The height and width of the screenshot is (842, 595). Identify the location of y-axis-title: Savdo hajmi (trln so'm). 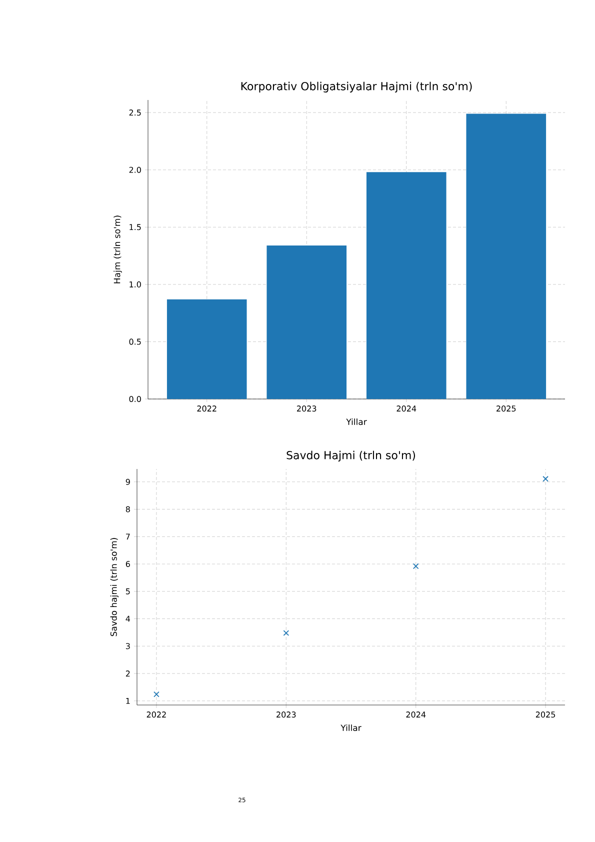
(114, 587).